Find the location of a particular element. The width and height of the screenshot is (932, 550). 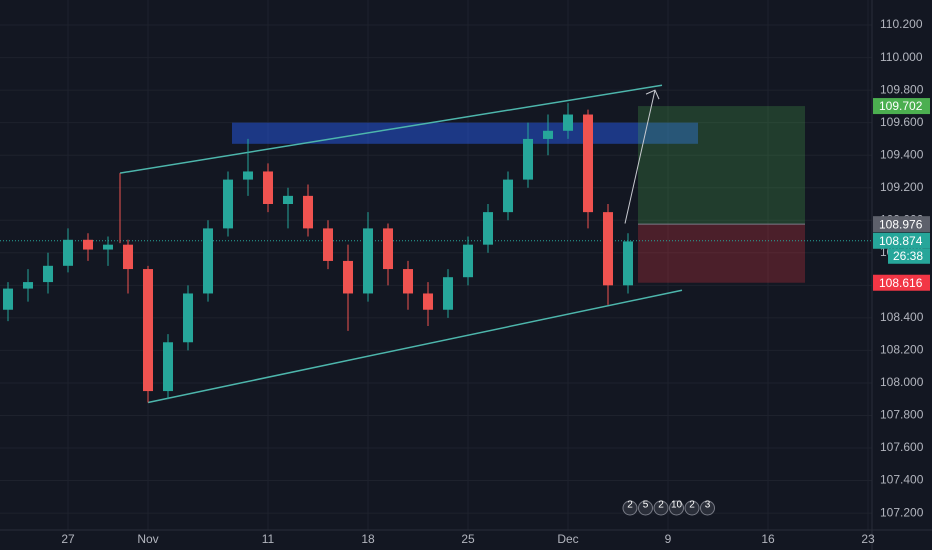

x-tick-label: 9 is located at coordinates (668, 539).